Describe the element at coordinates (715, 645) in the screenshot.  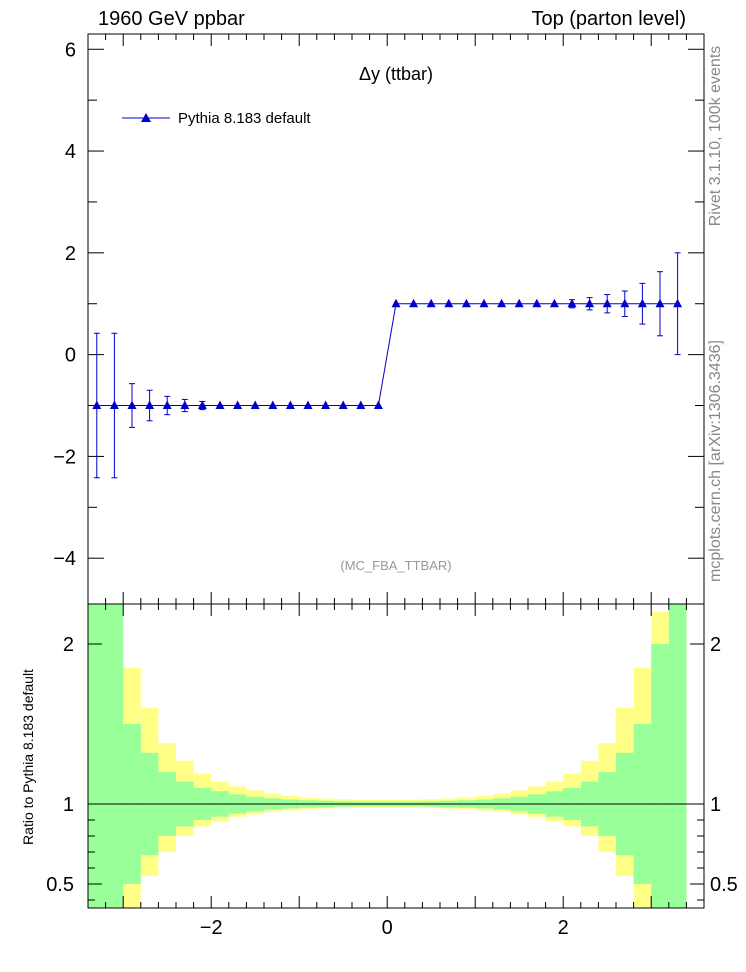
I see `lower-ytick-label-right: 2` at that location.